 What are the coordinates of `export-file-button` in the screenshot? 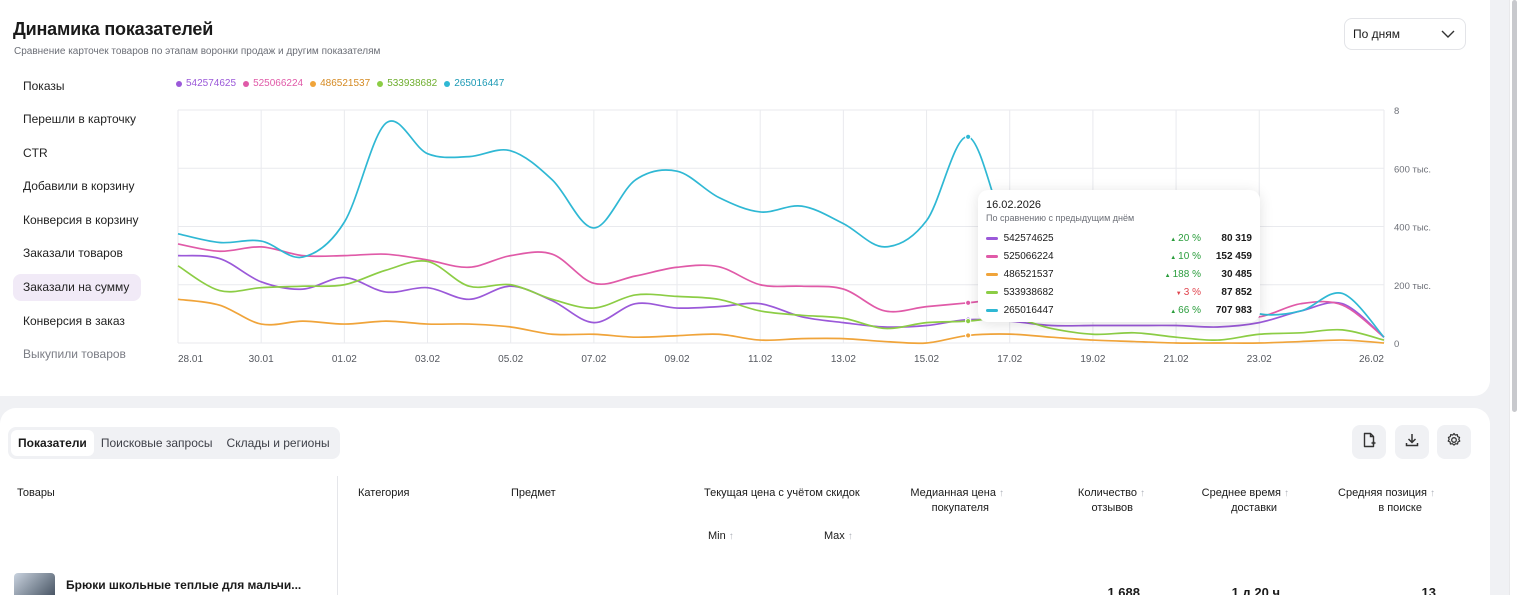 It's located at (1369, 442).